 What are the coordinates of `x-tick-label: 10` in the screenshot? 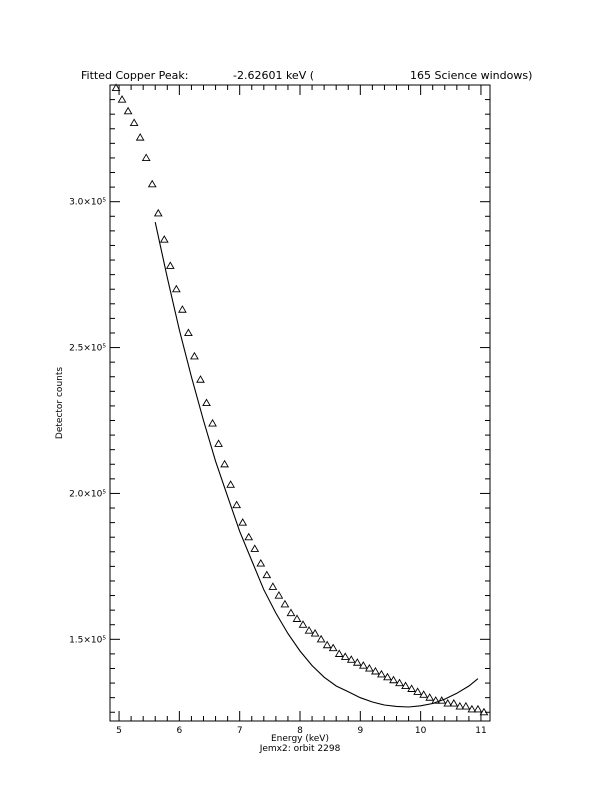 It's located at (421, 731).